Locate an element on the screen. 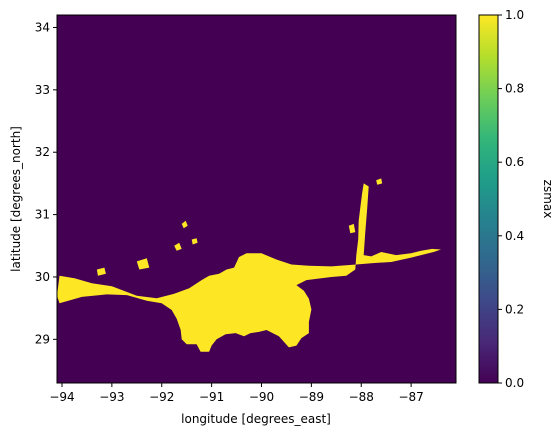 This screenshot has width=558, height=438. y-tick-label: 32 is located at coordinates (42, 152).